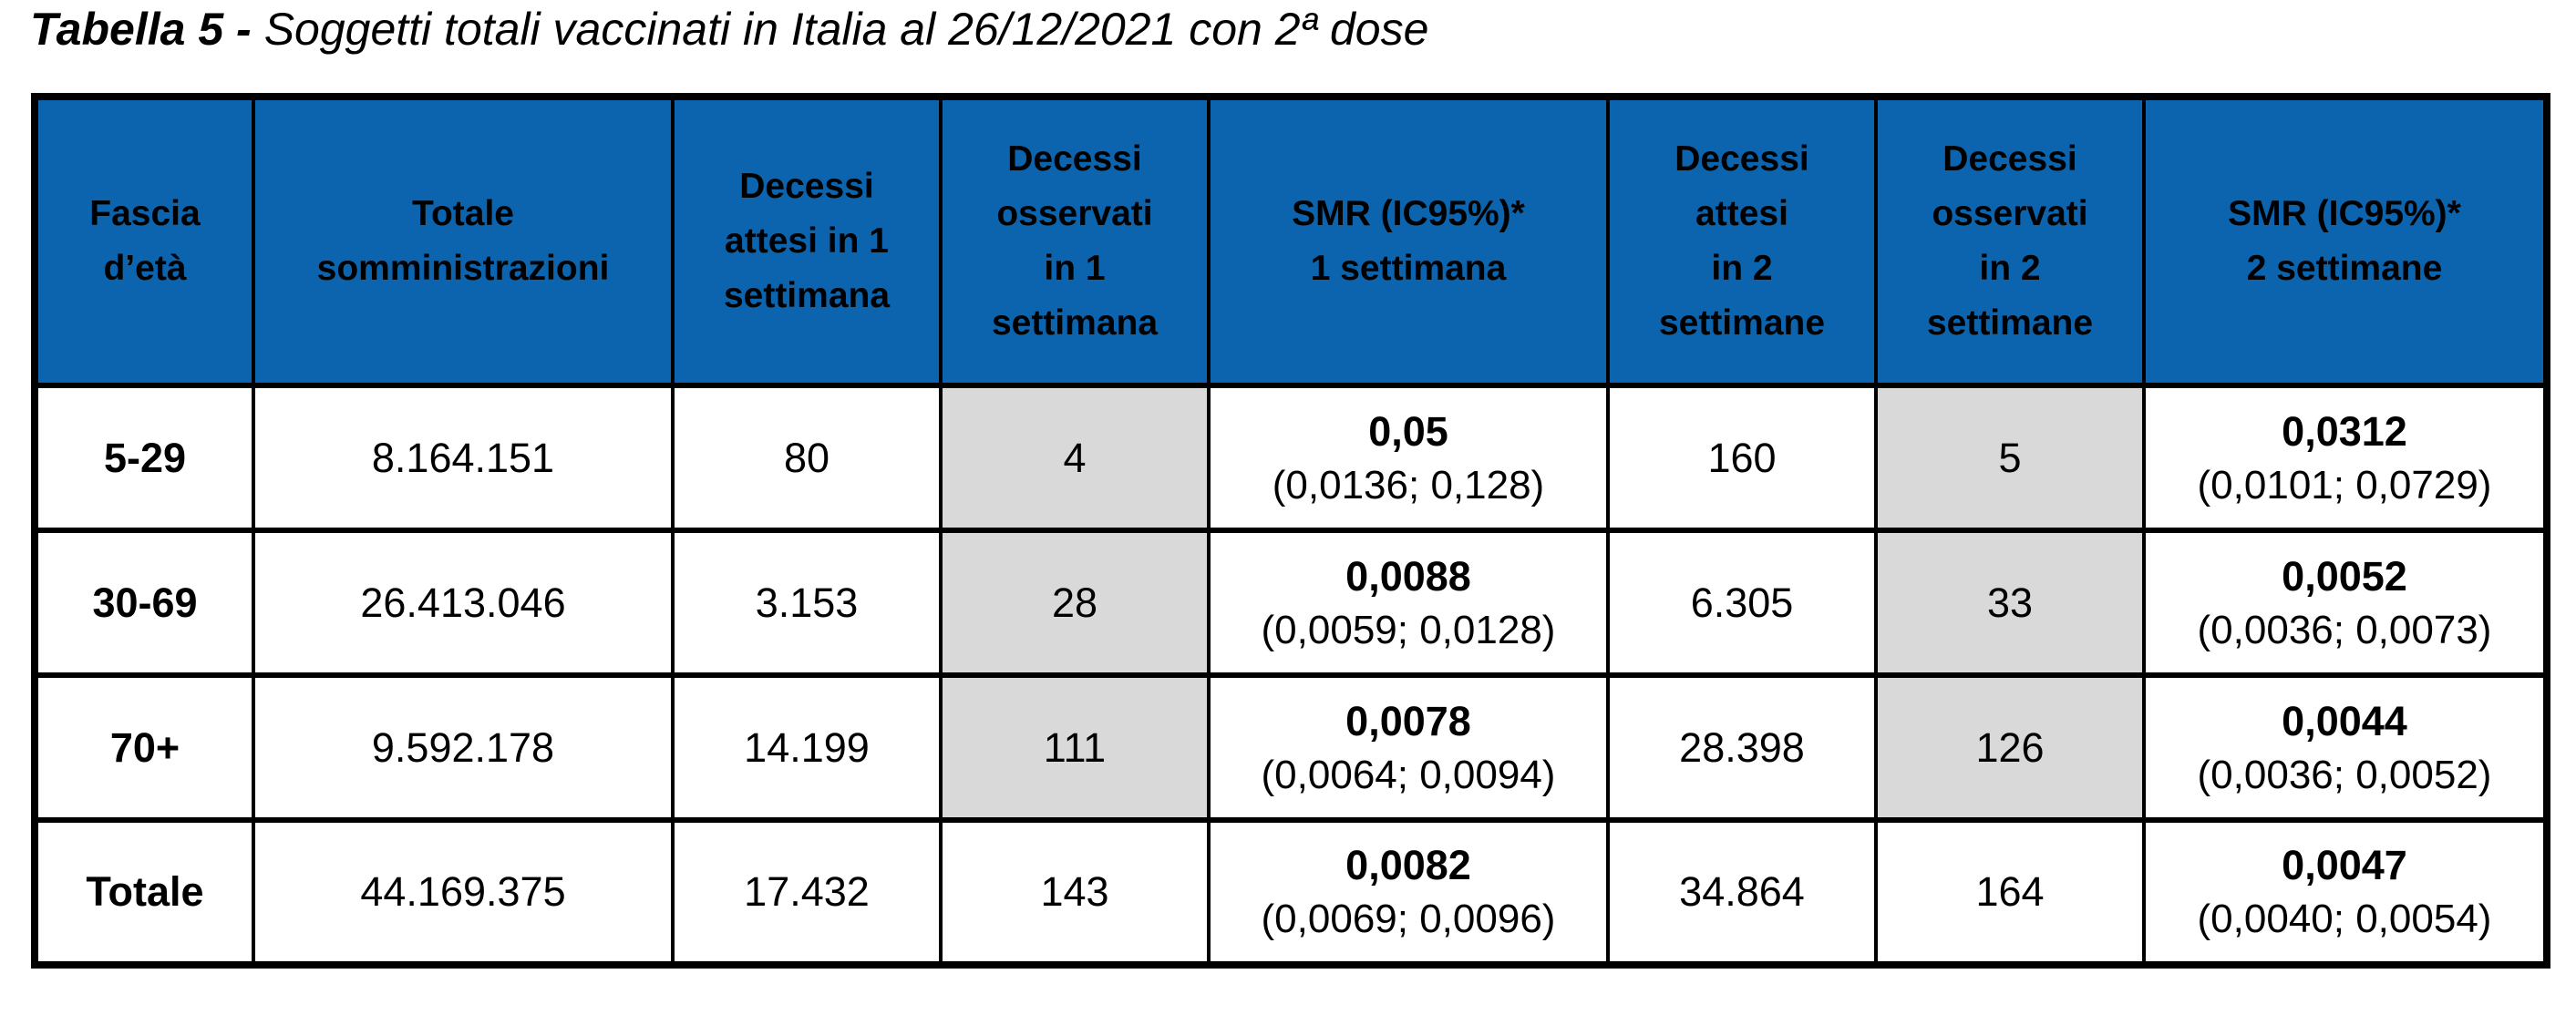 The height and width of the screenshot is (1015, 2576). What do you see at coordinates (1408, 431) in the screenshot?
I see `smr-1w-value: 0,05` at bounding box center [1408, 431].